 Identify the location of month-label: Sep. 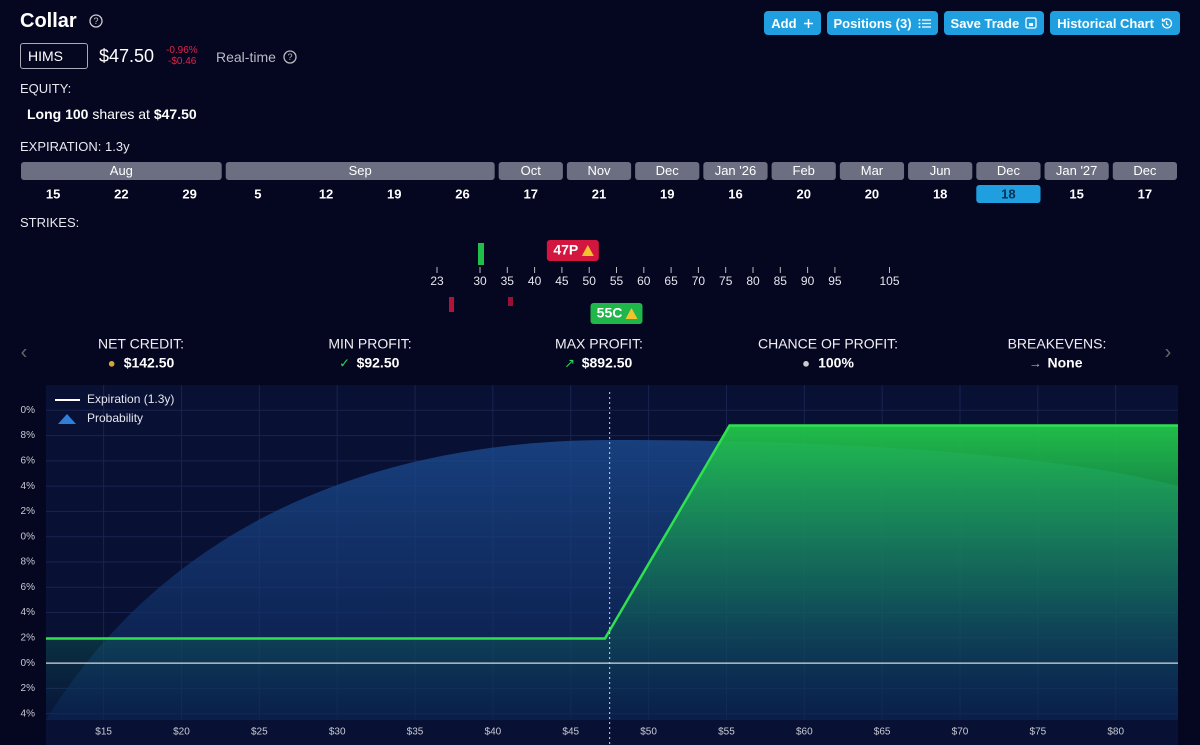
(360, 170).